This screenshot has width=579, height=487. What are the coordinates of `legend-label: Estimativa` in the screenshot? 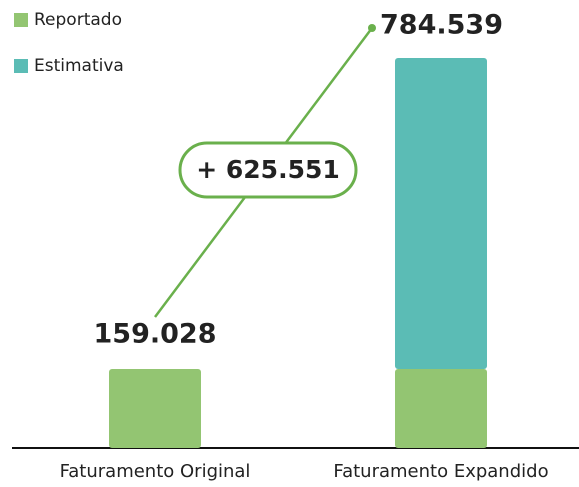 It's located at (79, 66).